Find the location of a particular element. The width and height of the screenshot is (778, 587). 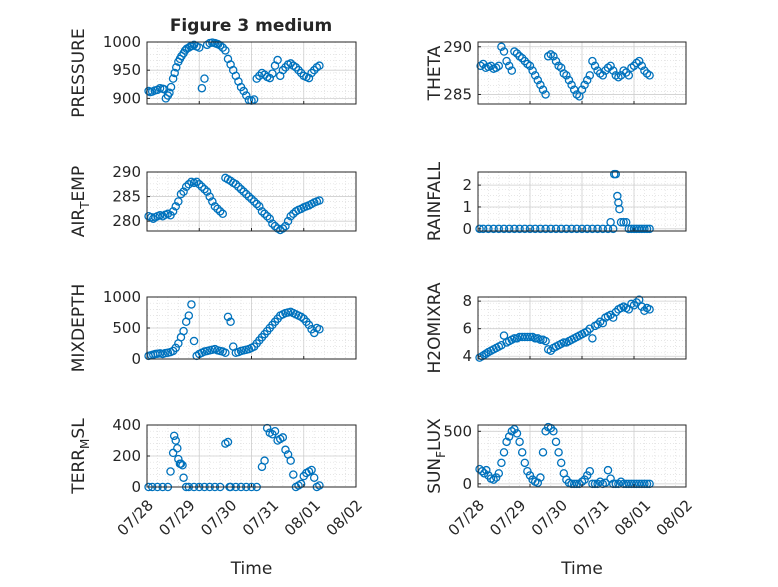

y-tick-label: 1 is located at coordinates (467, 207).